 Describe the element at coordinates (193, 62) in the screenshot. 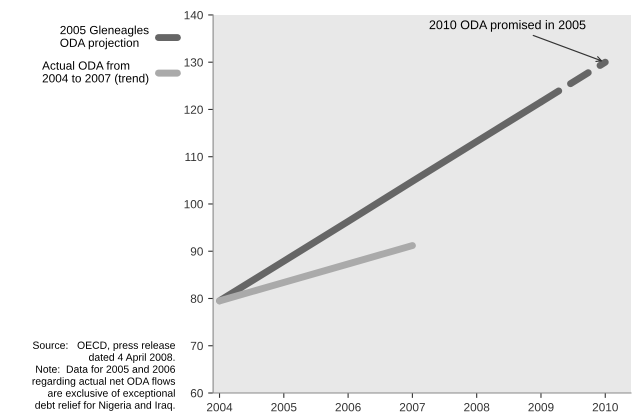

I see `y-tick-label: 130` at that location.